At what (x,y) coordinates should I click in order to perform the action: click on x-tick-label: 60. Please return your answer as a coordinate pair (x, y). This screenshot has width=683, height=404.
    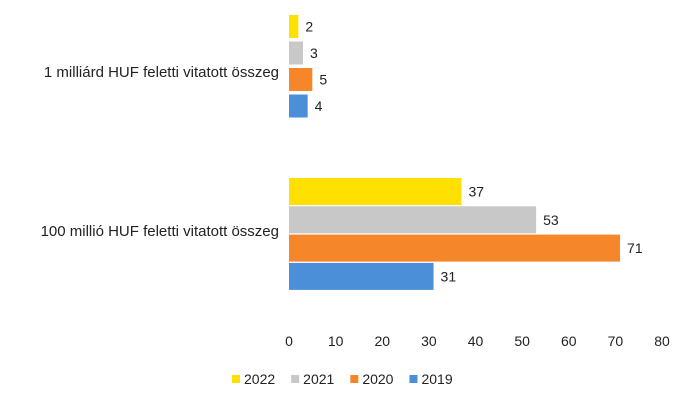
    Looking at the image, I should click on (569, 341).